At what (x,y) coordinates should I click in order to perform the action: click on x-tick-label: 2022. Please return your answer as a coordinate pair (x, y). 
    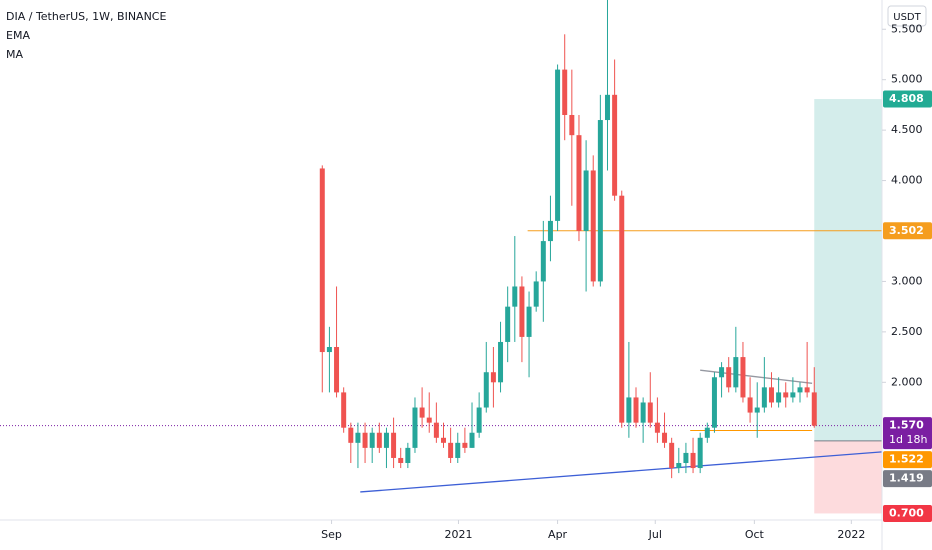
    Looking at the image, I should click on (851, 534).